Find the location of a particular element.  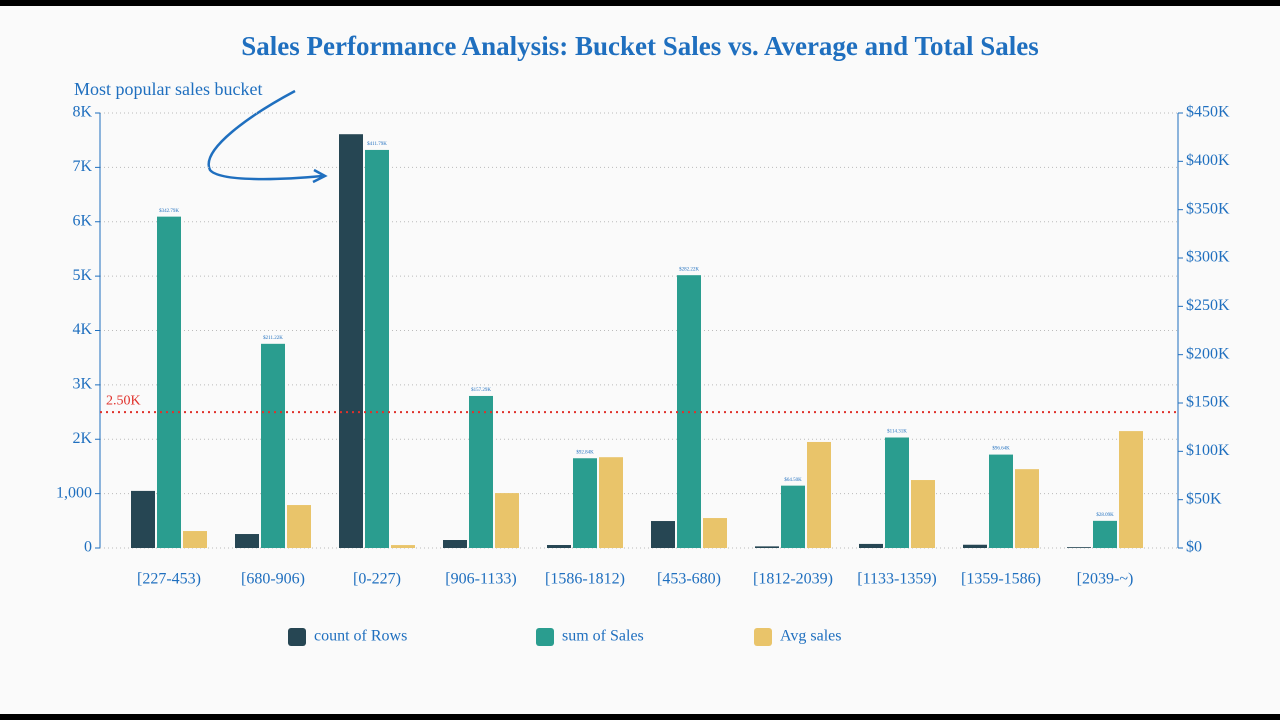

data-label: $114.31K is located at coordinates (897, 432).